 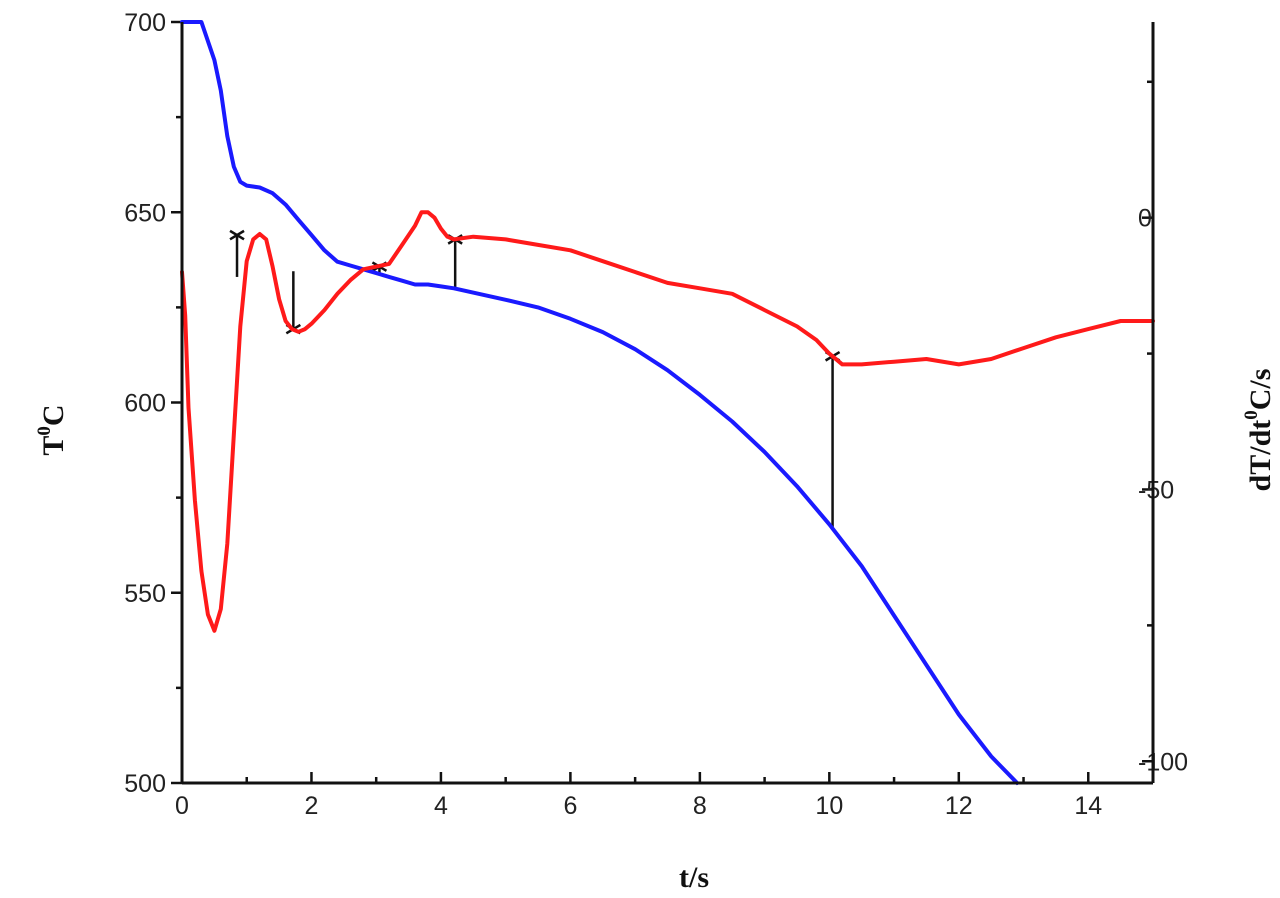 I want to click on x-tick-label: 12, so click(x=959, y=806).